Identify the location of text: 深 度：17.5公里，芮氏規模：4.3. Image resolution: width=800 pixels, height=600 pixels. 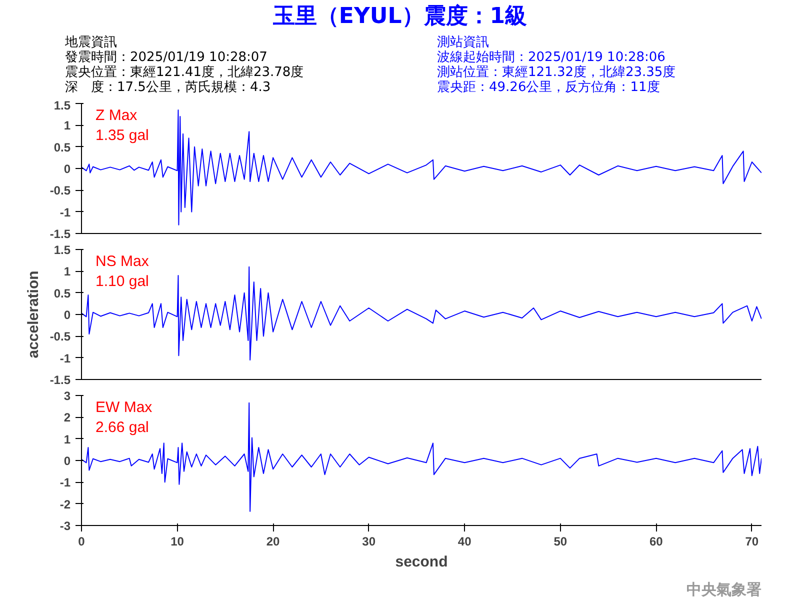
(168, 87).